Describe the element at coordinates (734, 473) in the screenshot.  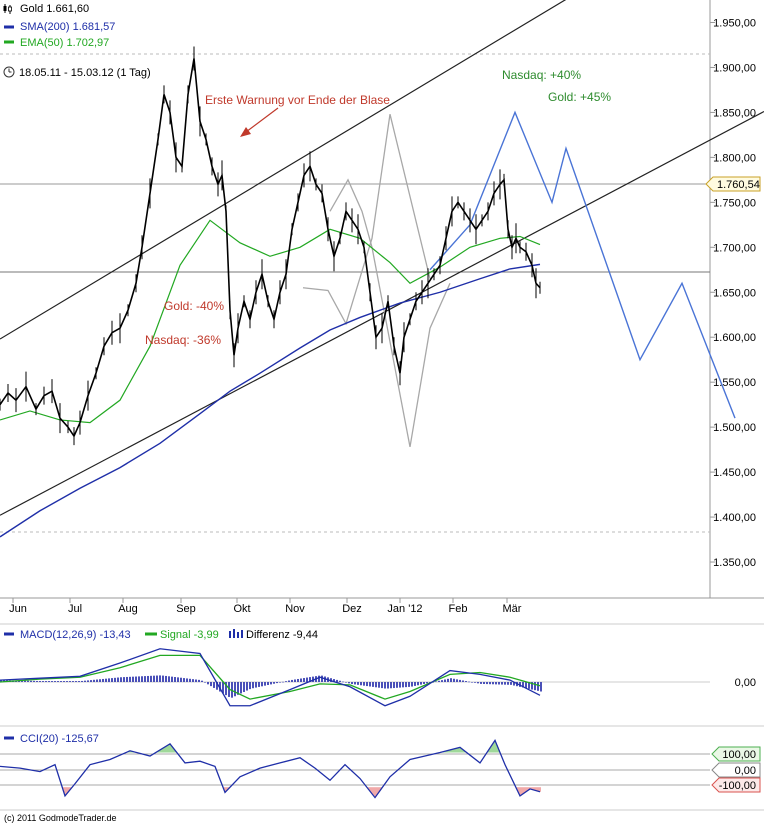
I see `y-tick-label: 1.450,00` at that location.